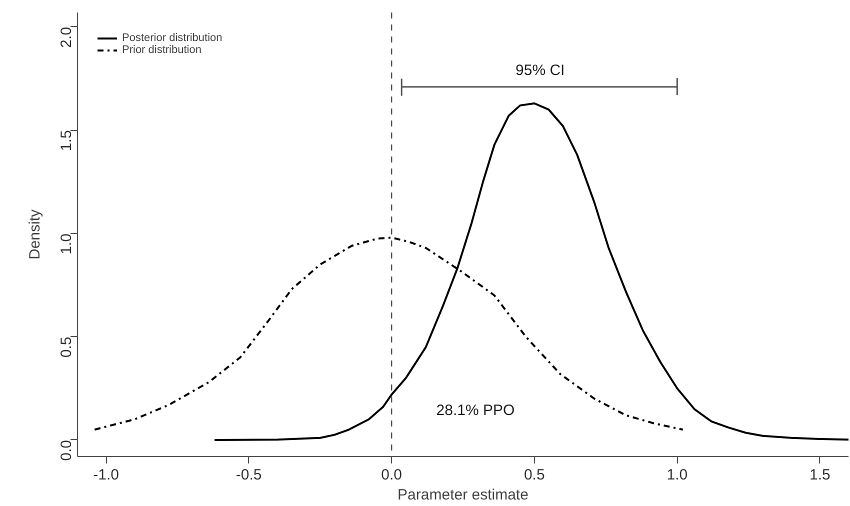 Image resolution: width=850 pixels, height=506 pixels. Describe the element at coordinates (475, 410) in the screenshot. I see `annotation: 28.1% PPO` at that location.